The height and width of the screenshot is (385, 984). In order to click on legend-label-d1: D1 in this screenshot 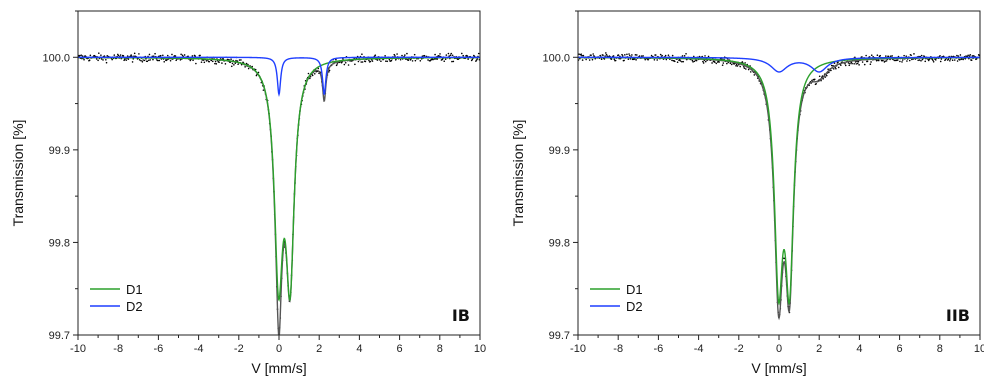, I will do `click(634, 289)`.